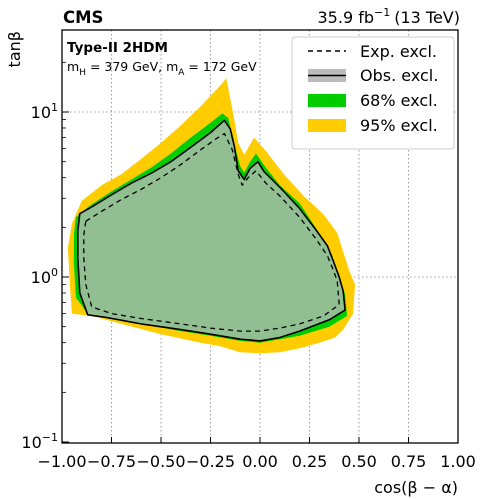 Image resolution: width=482 pixels, height=499 pixels. Describe the element at coordinates (327, 125) in the screenshot. I see `legend-95-swatch` at that location.